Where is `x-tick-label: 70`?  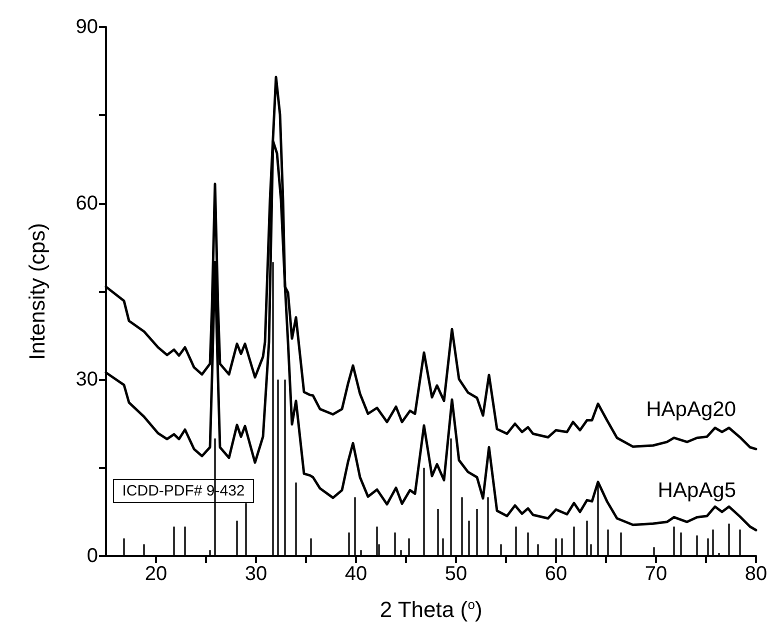
x-tick-label: 70 is located at coordinates (656, 574).